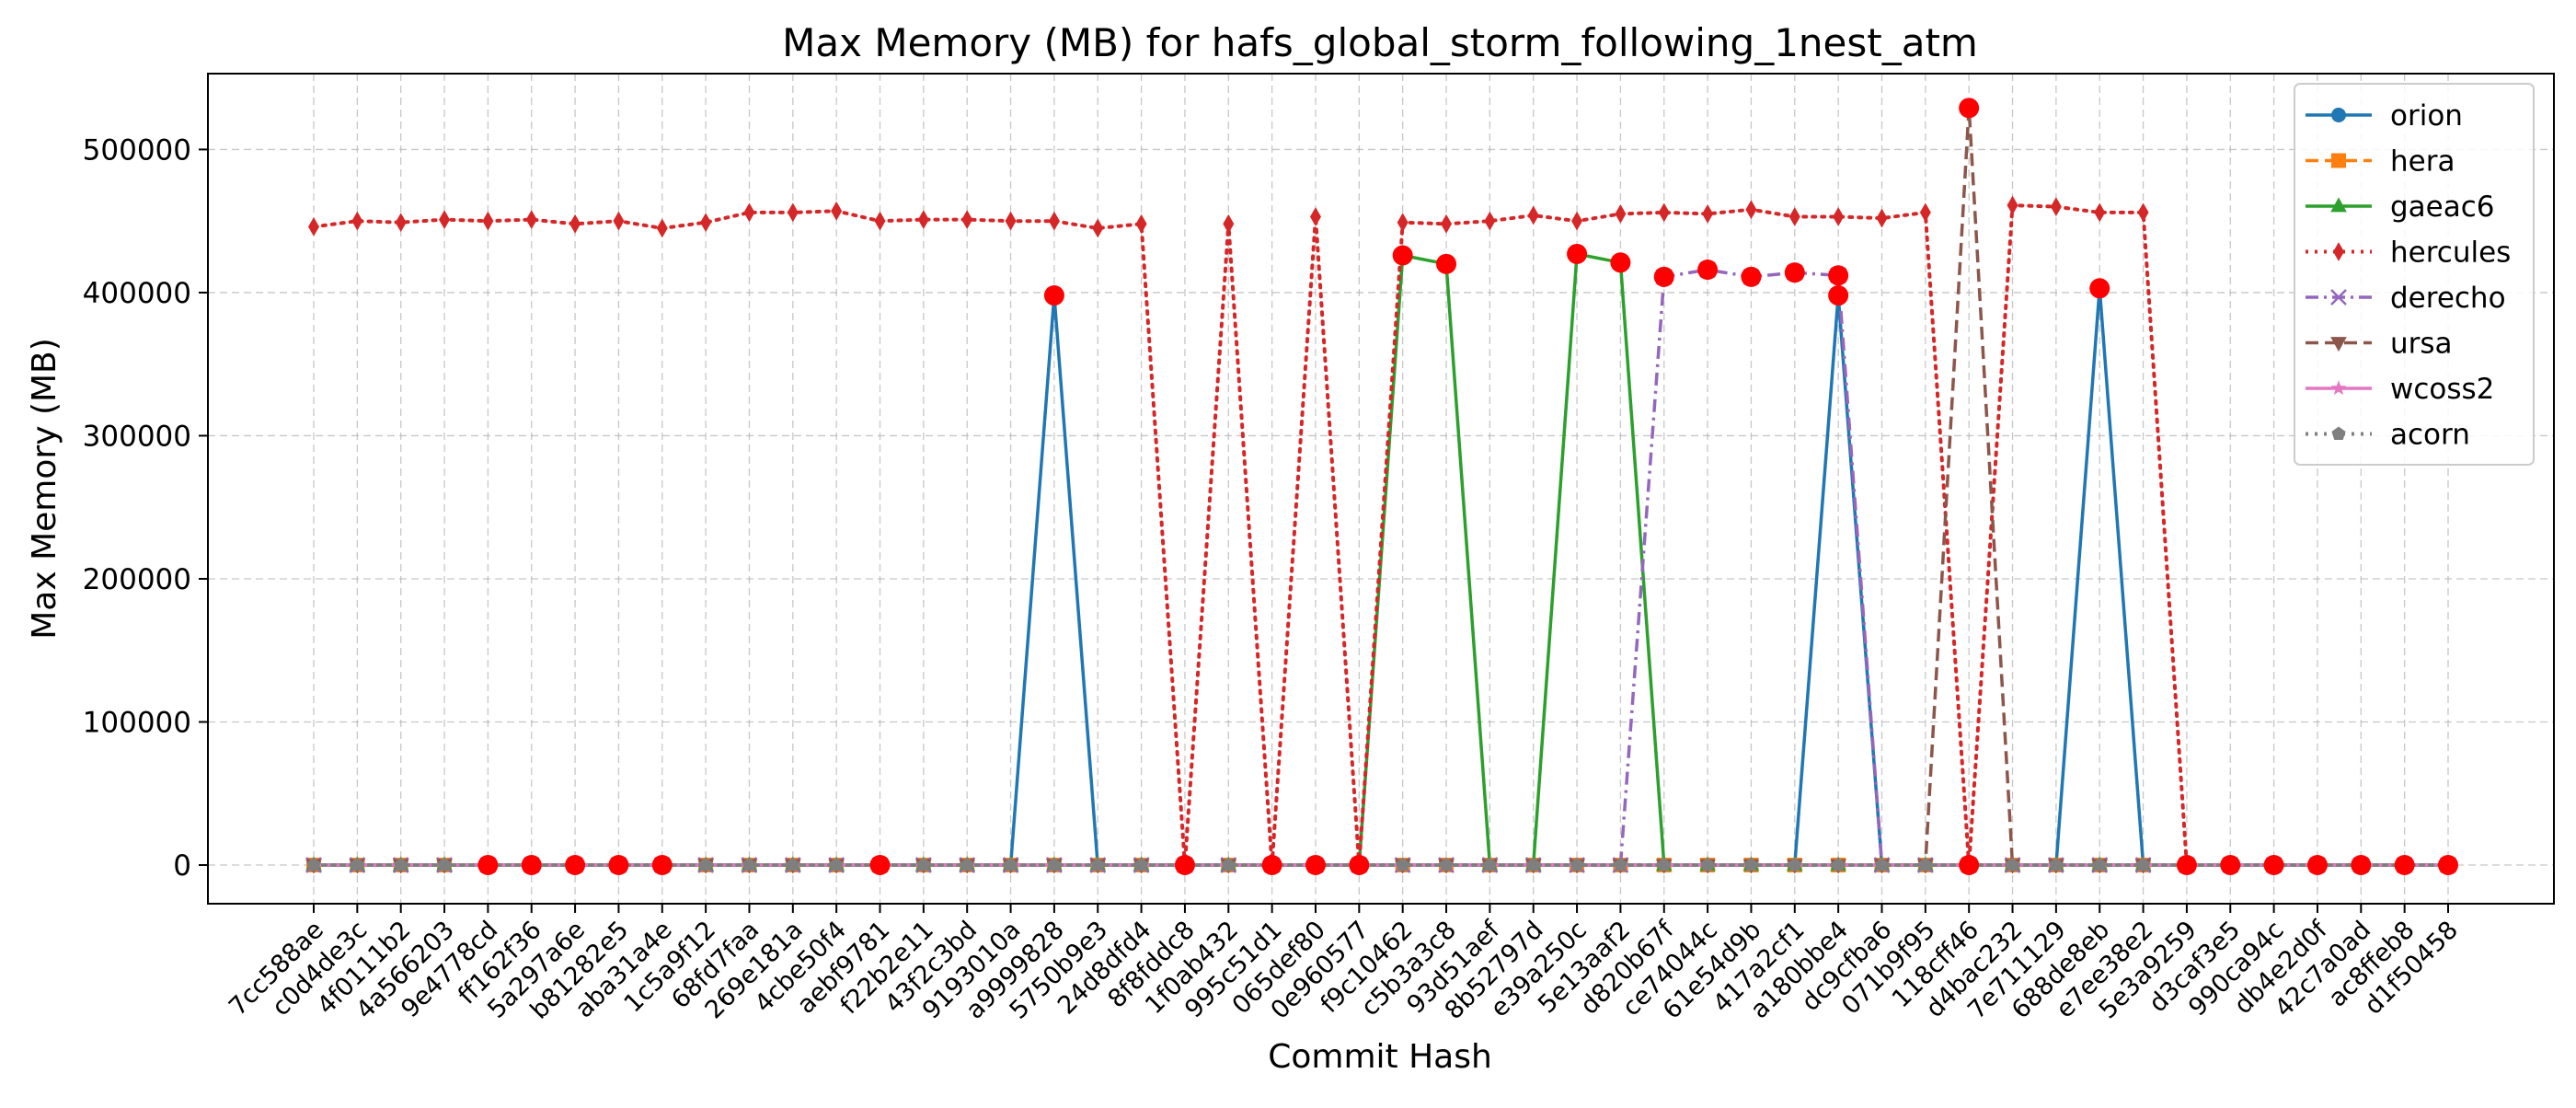 The width and height of the screenshot is (2576, 1108). I want to click on legend-label: ursa, so click(2421, 344).